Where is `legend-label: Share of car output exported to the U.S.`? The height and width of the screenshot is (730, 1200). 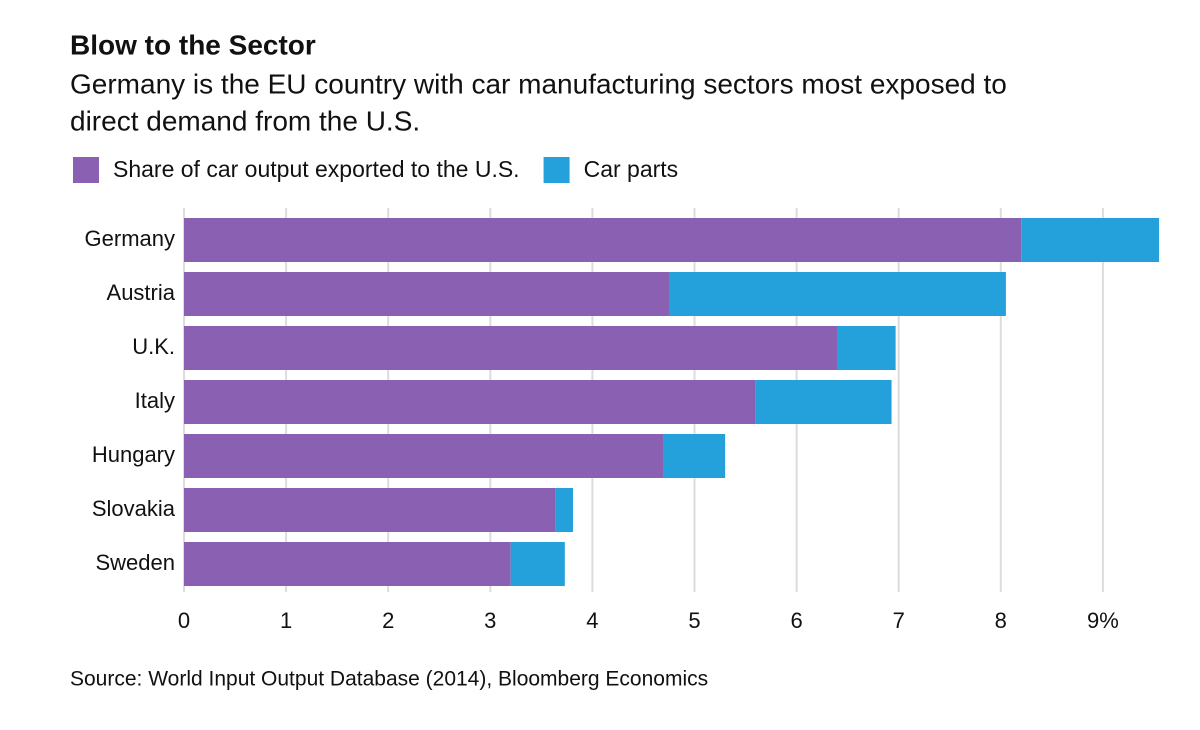 legend-label: Share of car output exported to the U.S. is located at coordinates (316, 169).